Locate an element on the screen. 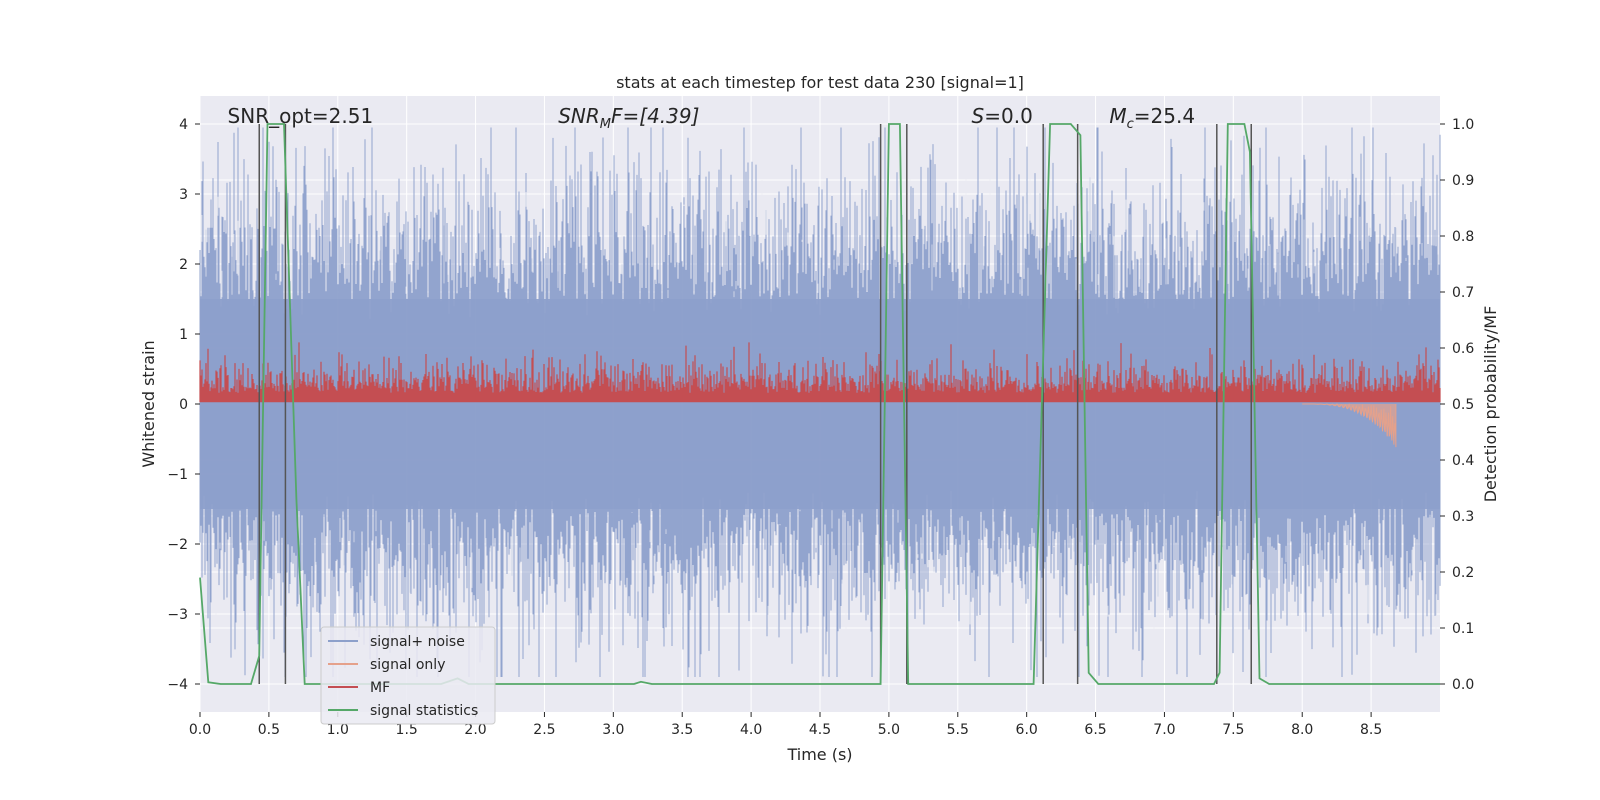  y2-tick-label-5: 0.5 is located at coordinates (1463, 405).